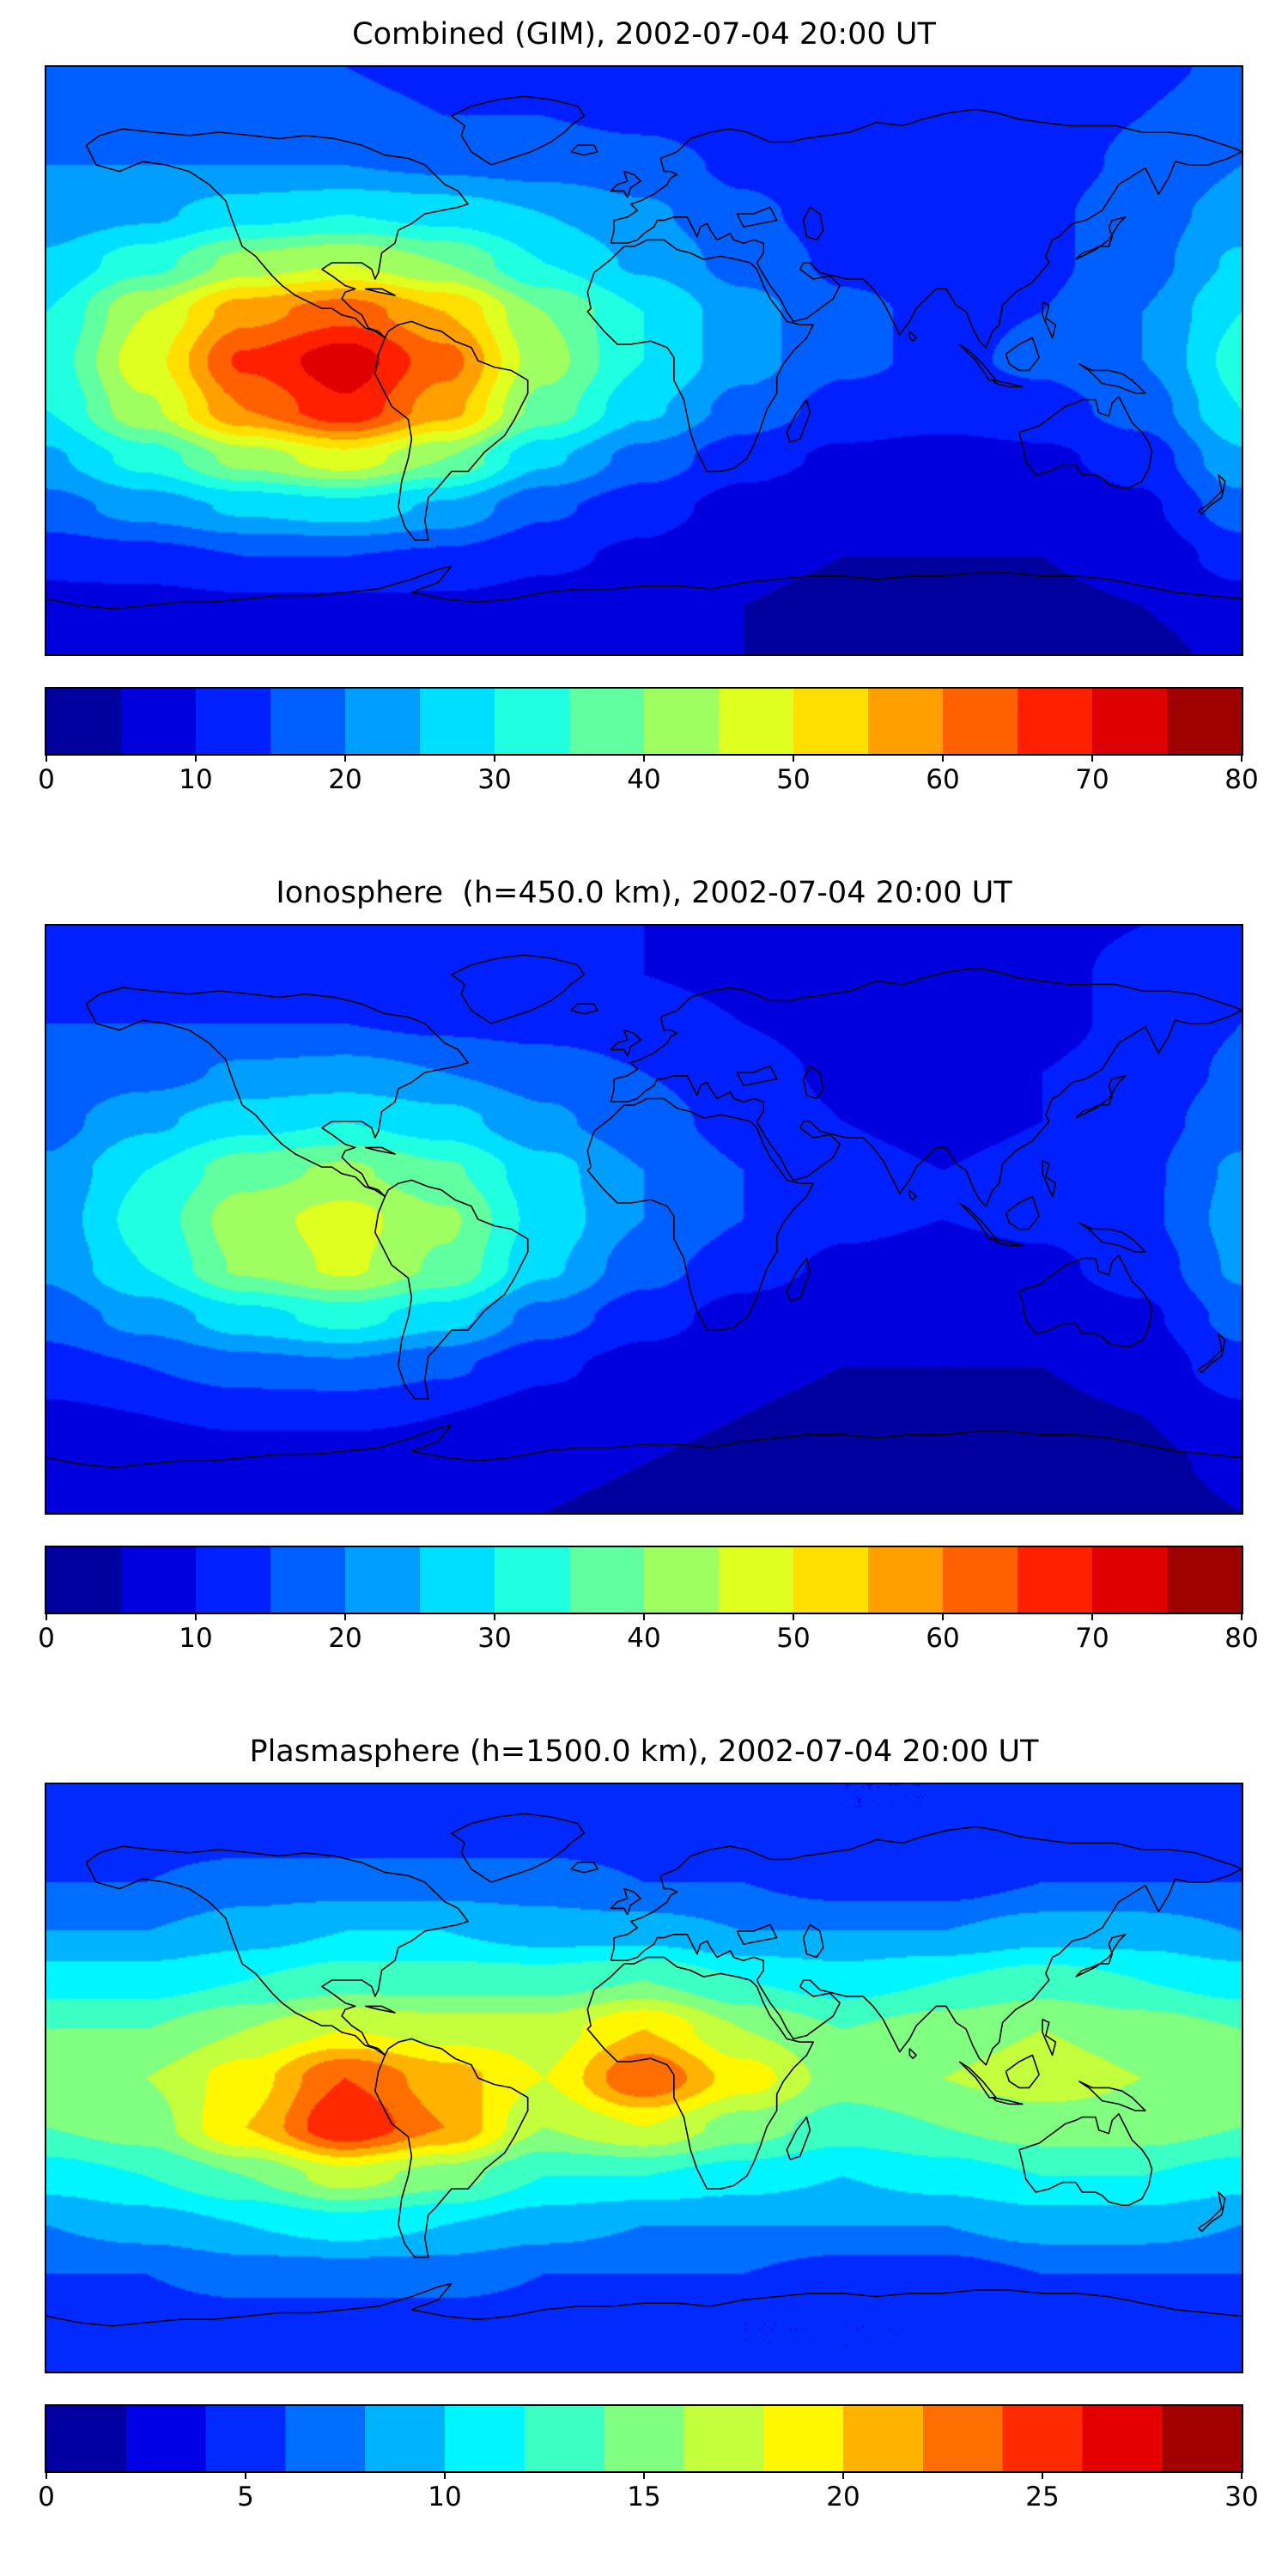  What do you see at coordinates (644, 2497) in the screenshot?
I see `colorbar-tick-label: 15` at bounding box center [644, 2497].